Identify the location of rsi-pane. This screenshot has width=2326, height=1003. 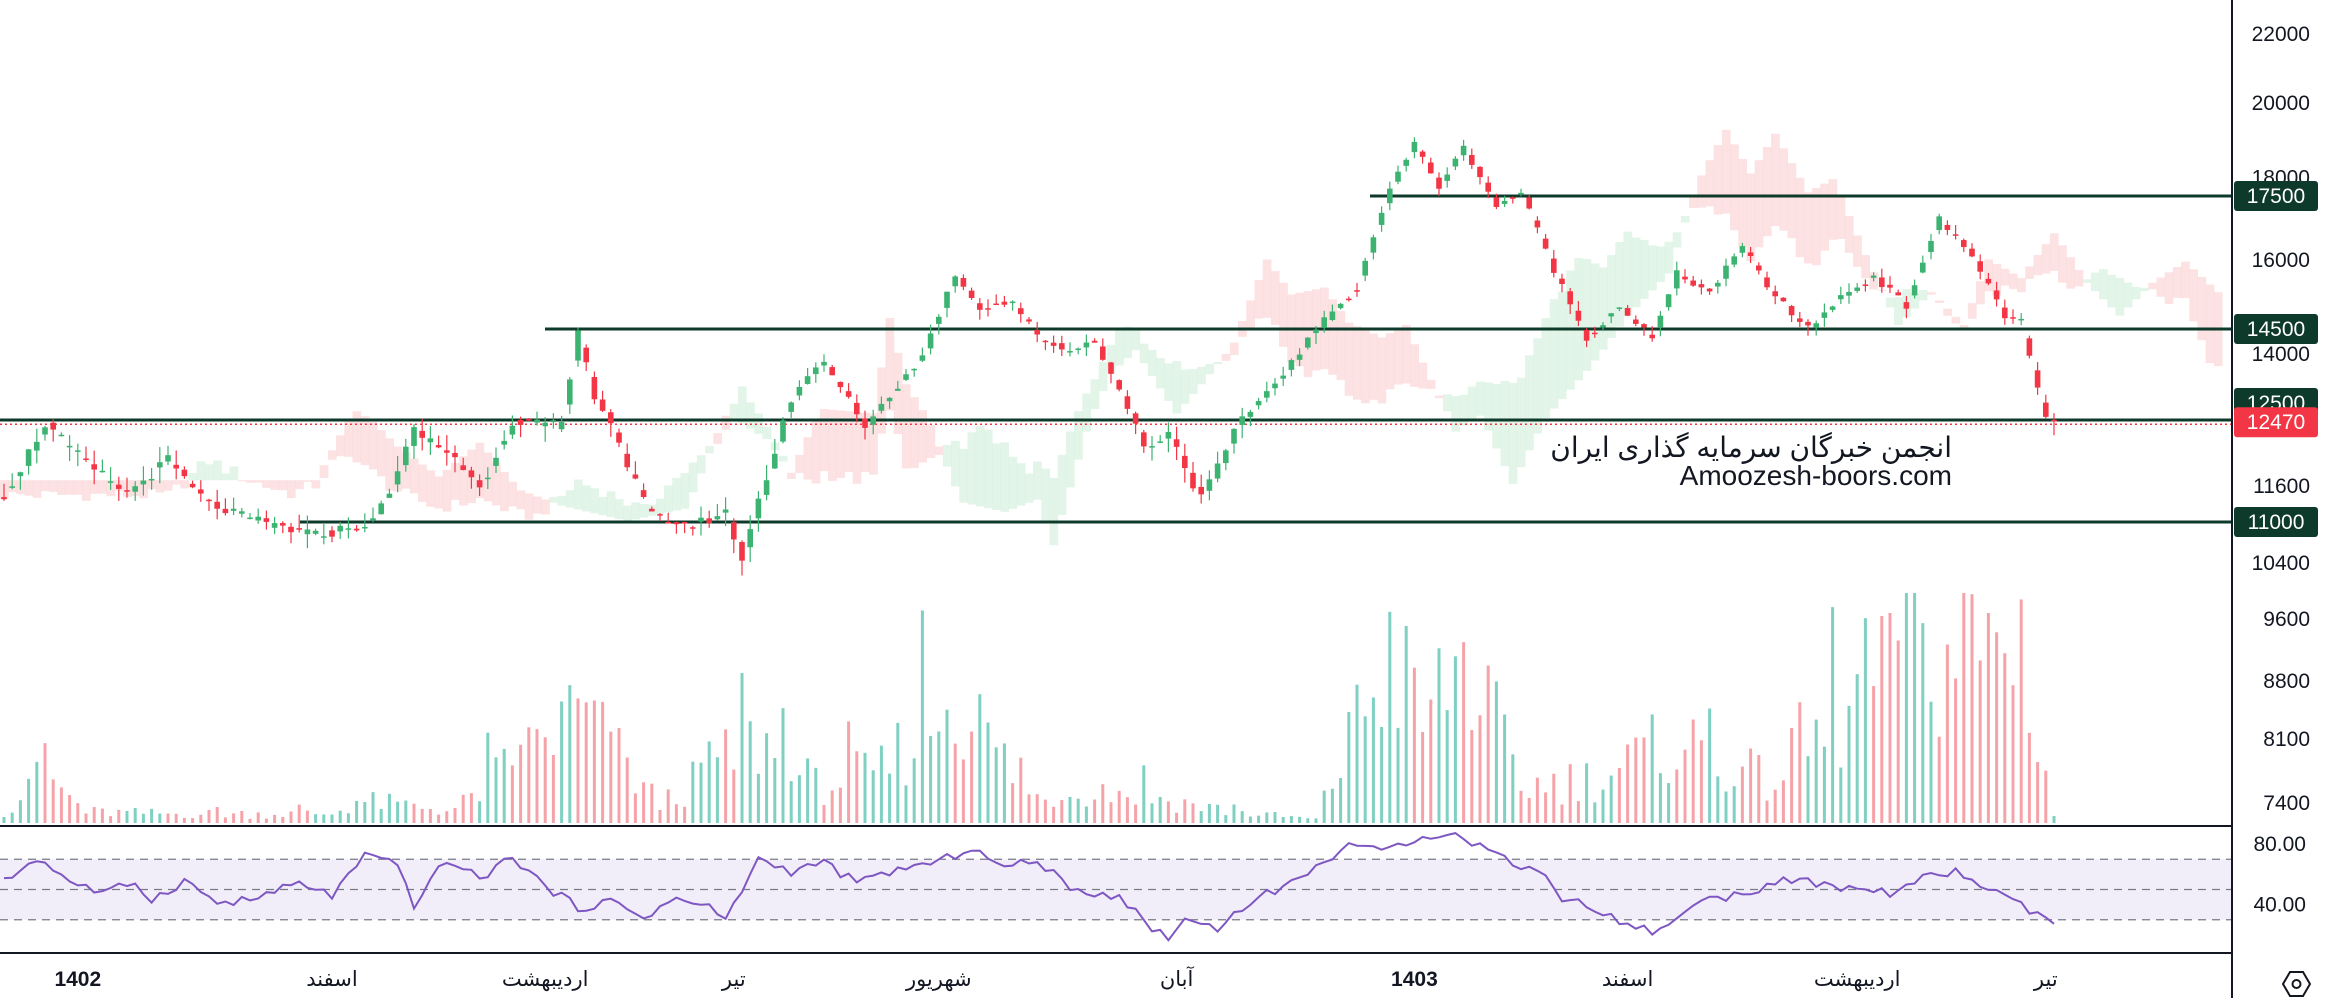
(1116, 889).